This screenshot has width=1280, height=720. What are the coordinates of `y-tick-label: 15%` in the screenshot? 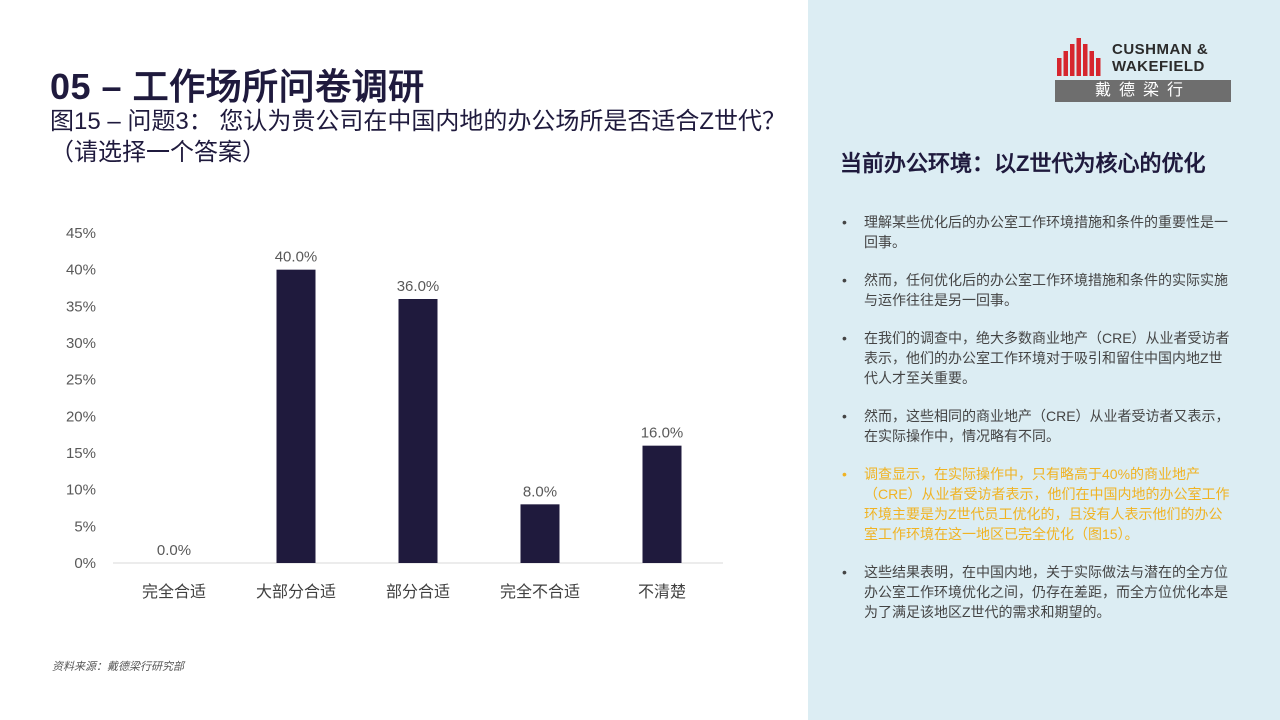 It's located at (81, 453).